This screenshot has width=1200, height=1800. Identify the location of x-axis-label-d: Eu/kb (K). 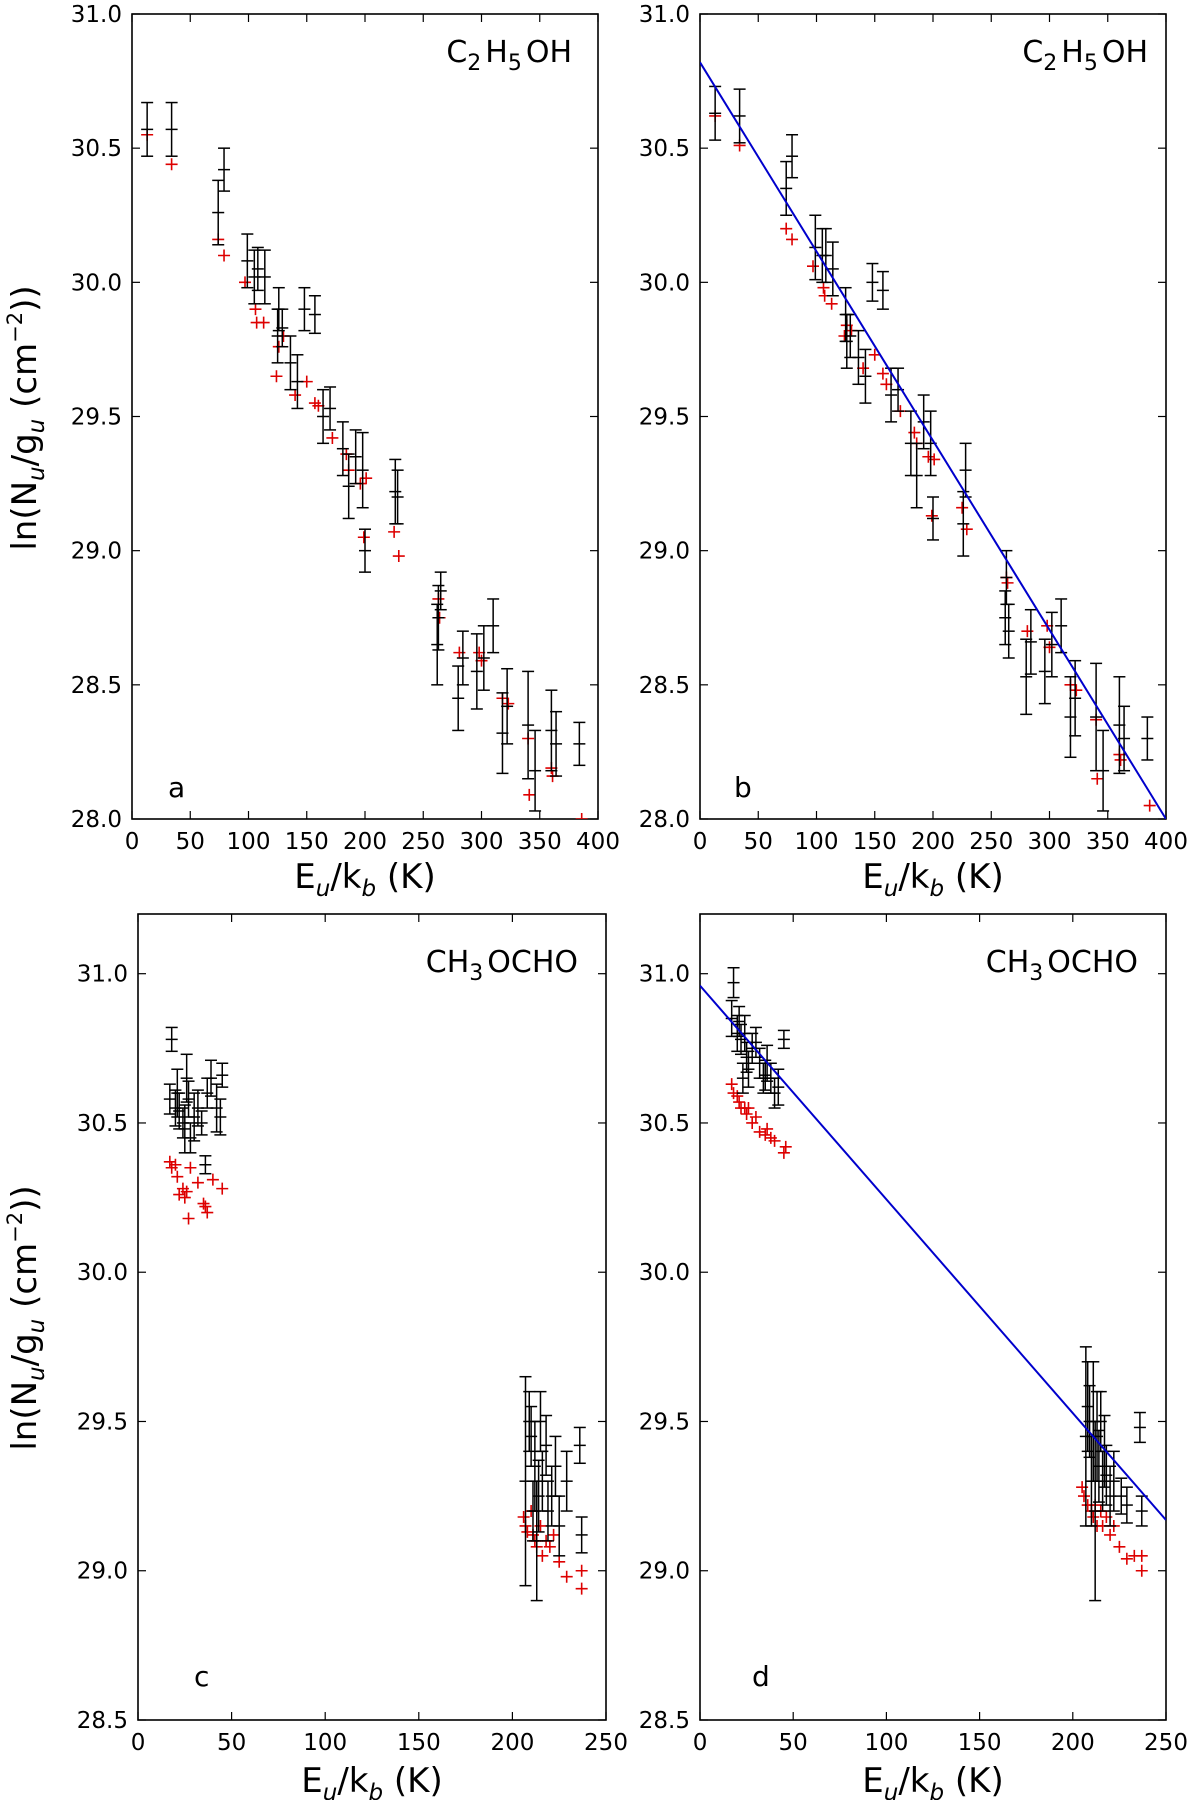
(932, 1780).